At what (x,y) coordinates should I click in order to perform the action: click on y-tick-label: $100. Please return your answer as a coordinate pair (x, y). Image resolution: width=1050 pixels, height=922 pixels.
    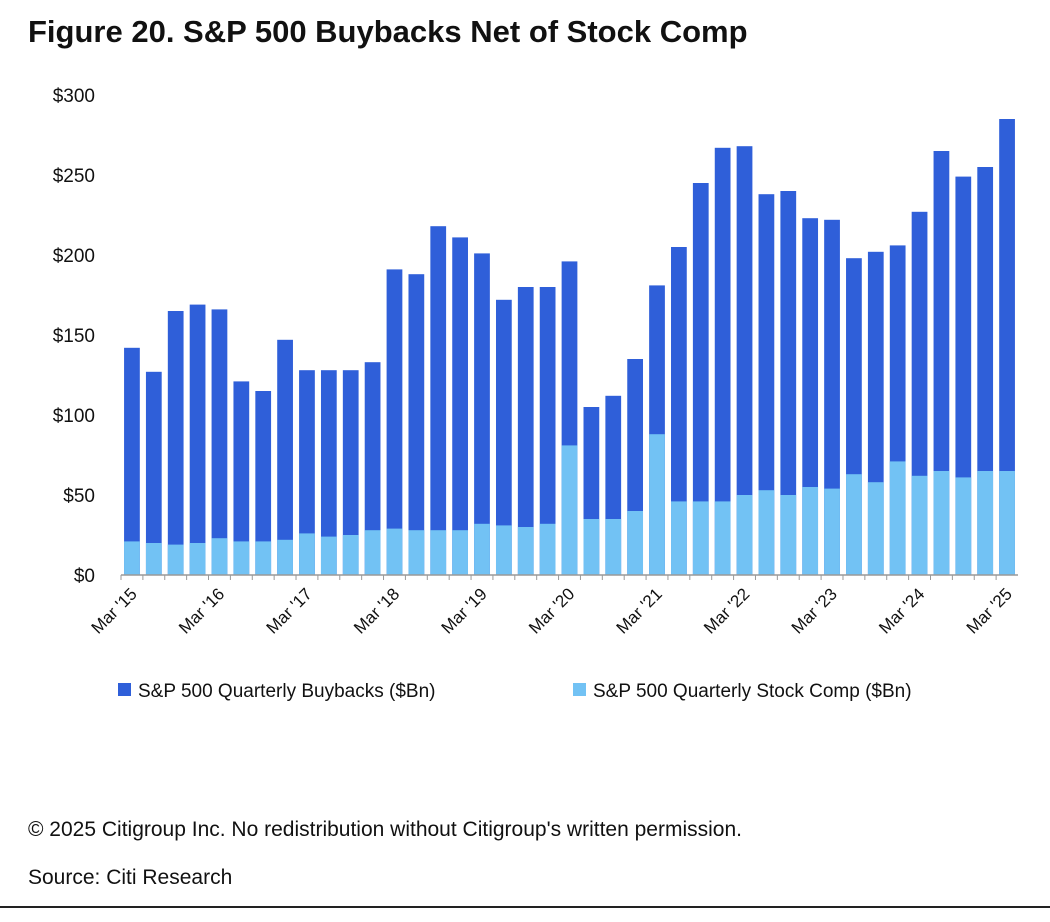
    Looking at the image, I should click on (74, 416).